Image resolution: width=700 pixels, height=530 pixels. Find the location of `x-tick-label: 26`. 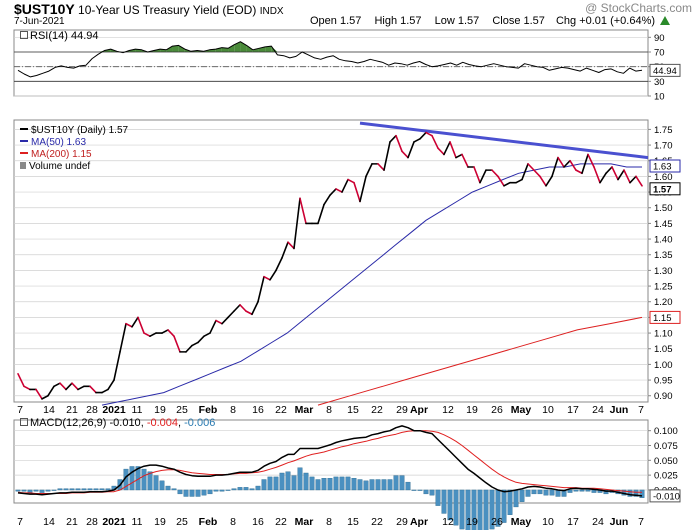

x-tick-label: 26 is located at coordinates (497, 522).